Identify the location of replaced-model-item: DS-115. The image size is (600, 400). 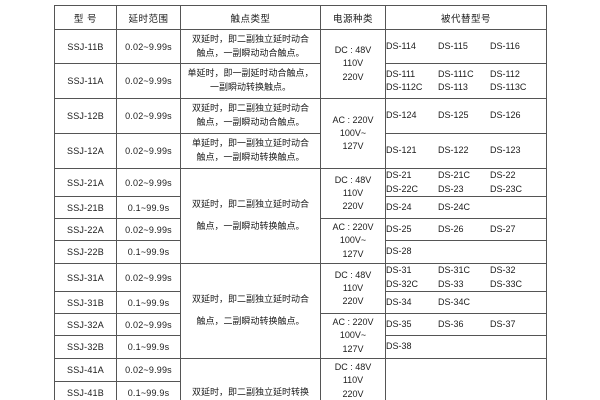
(453, 45).